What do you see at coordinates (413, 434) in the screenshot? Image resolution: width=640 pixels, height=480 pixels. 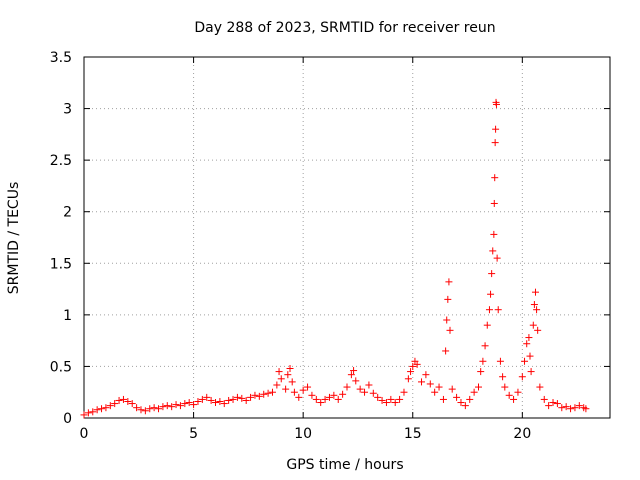 I see `x-tick-label: 15` at bounding box center [413, 434].